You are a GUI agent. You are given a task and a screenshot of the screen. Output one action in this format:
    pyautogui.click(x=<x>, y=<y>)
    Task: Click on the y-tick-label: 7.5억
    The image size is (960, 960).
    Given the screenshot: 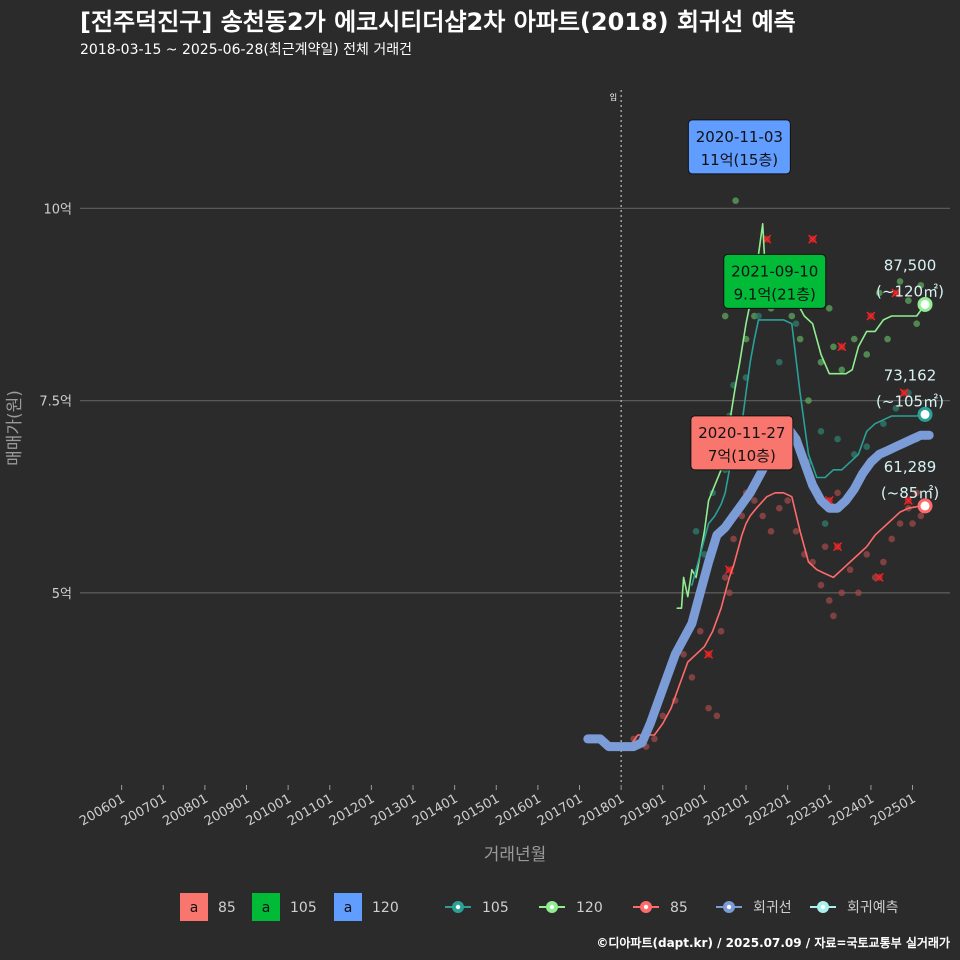 What is the action you would take?
    pyautogui.click(x=55, y=402)
    